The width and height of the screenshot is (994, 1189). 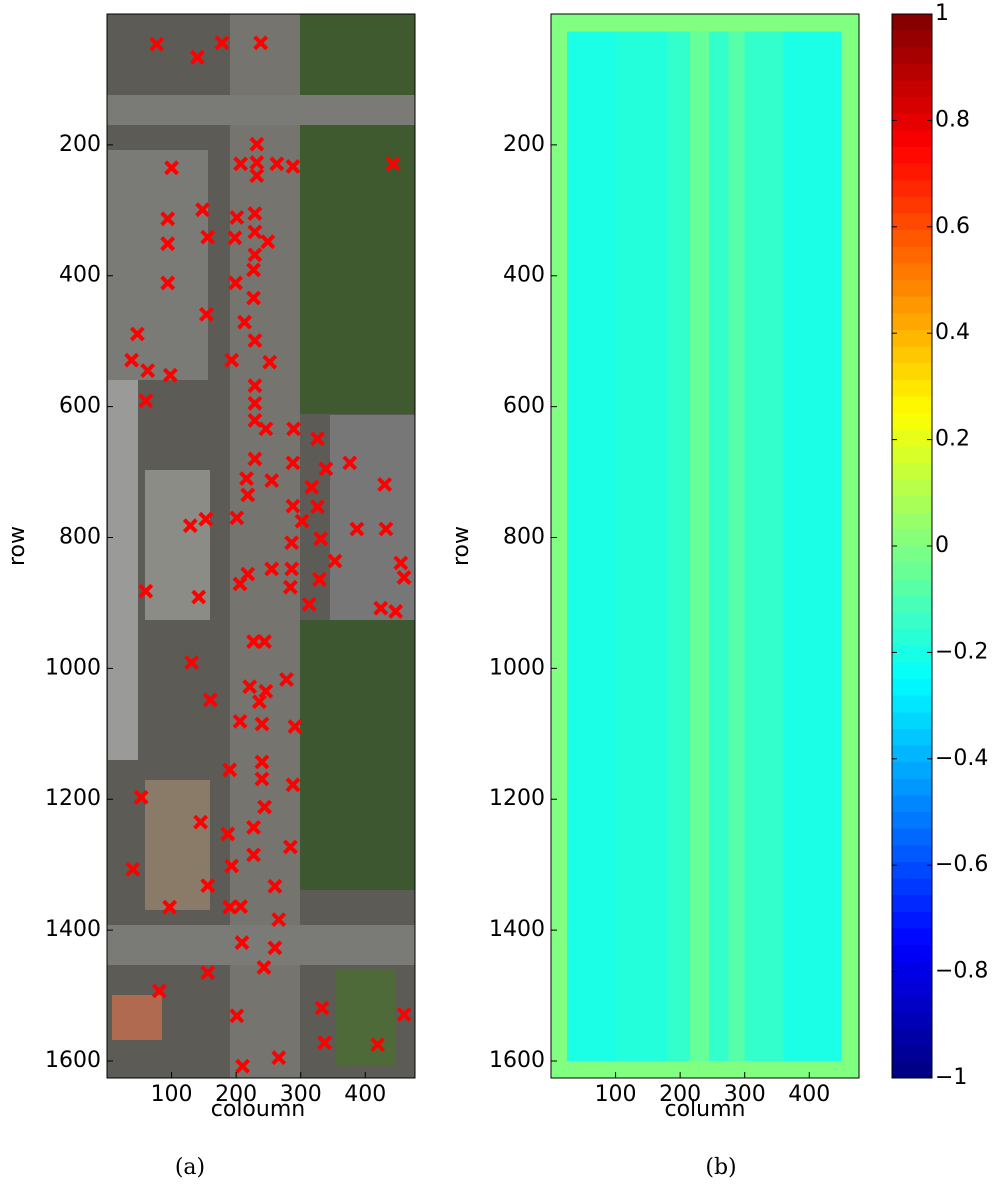 I want to click on colorbar-tick-label: 0.4, so click(x=952, y=332).